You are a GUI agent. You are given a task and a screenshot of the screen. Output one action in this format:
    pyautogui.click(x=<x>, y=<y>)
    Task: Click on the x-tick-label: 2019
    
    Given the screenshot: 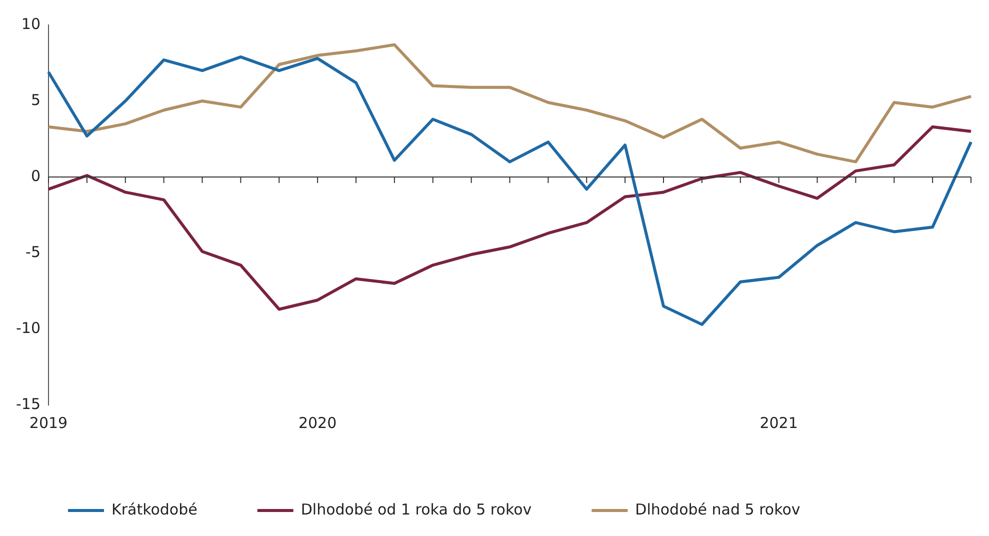 What is the action you would take?
    pyautogui.click(x=48, y=423)
    